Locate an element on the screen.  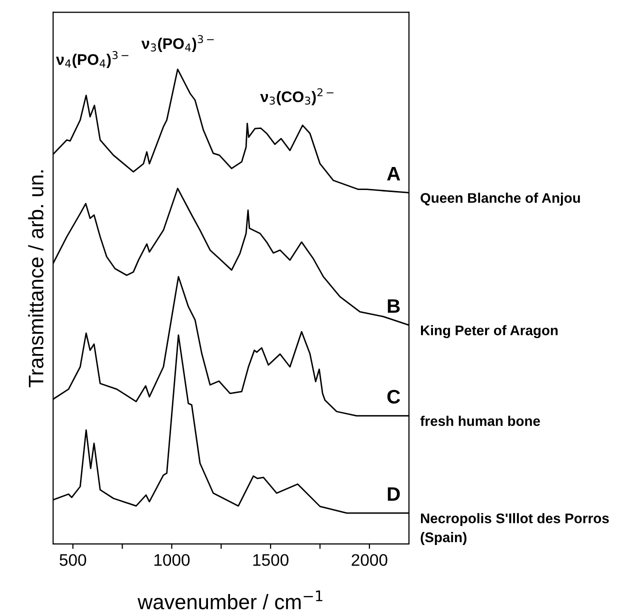
series-label: D is located at coordinates (394, 494).